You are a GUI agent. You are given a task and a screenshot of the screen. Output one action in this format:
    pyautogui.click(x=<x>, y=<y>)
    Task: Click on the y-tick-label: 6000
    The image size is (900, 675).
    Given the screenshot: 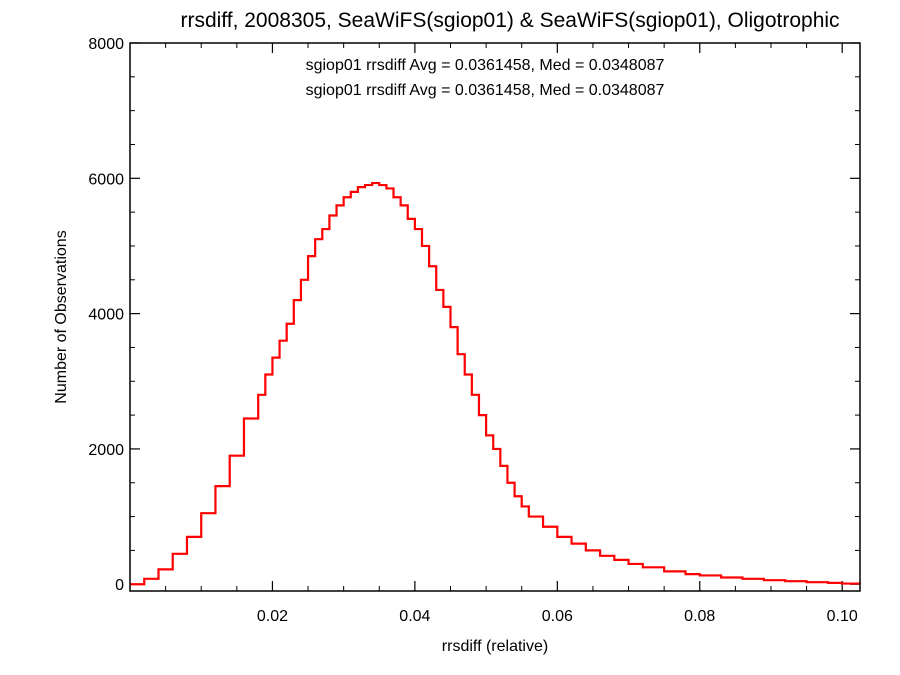 What is the action you would take?
    pyautogui.click(x=106, y=179)
    